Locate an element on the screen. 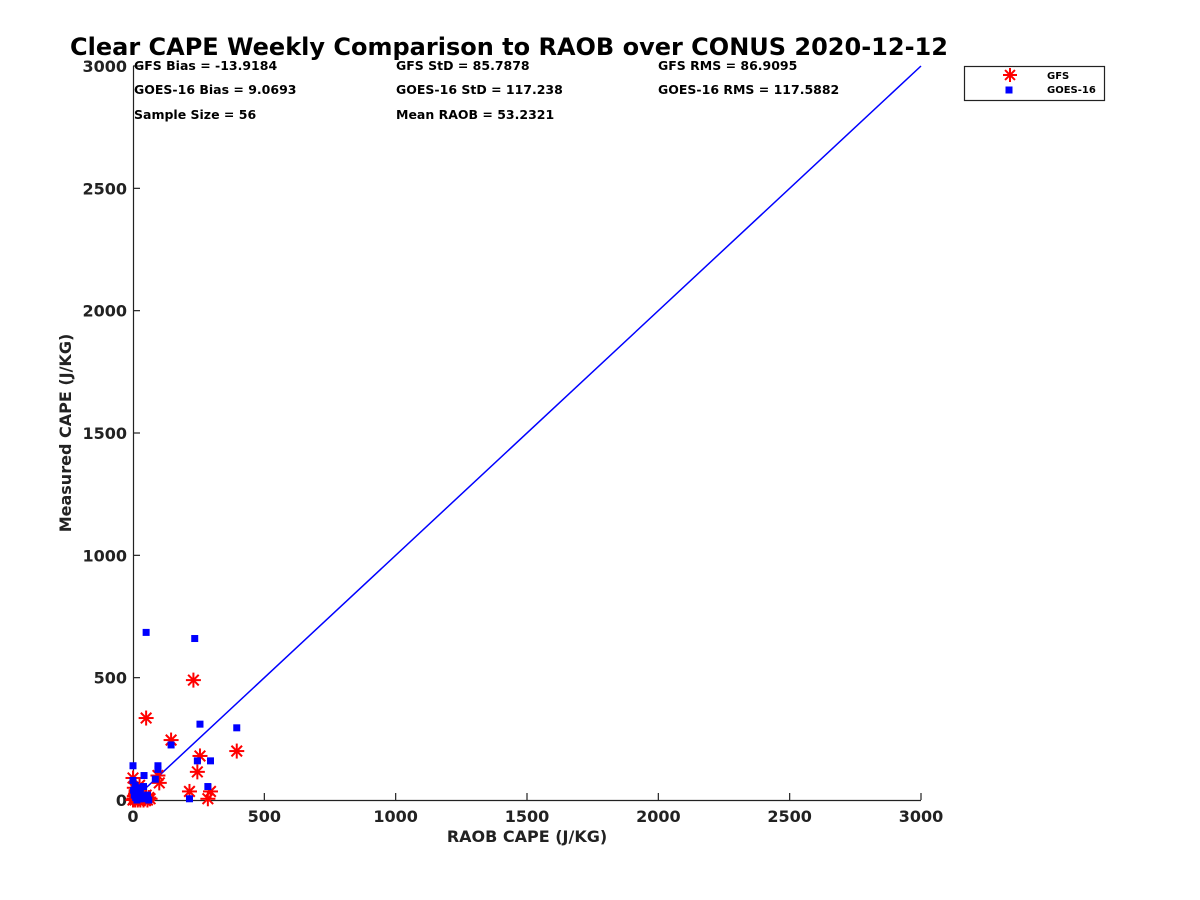 The image size is (1200, 900). stat-goes16-std: GOES-16 StD = 117.238 is located at coordinates (479, 89).